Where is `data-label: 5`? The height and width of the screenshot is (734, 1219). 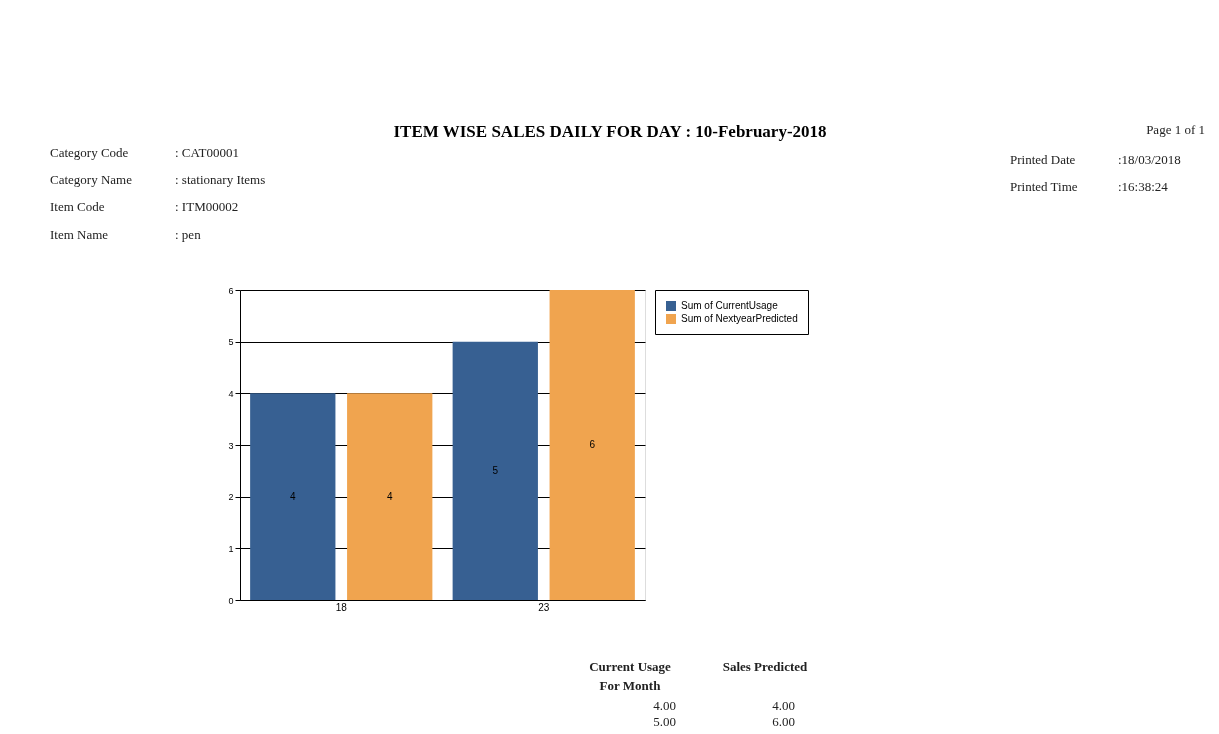
data-label: 5 is located at coordinates (495, 470).